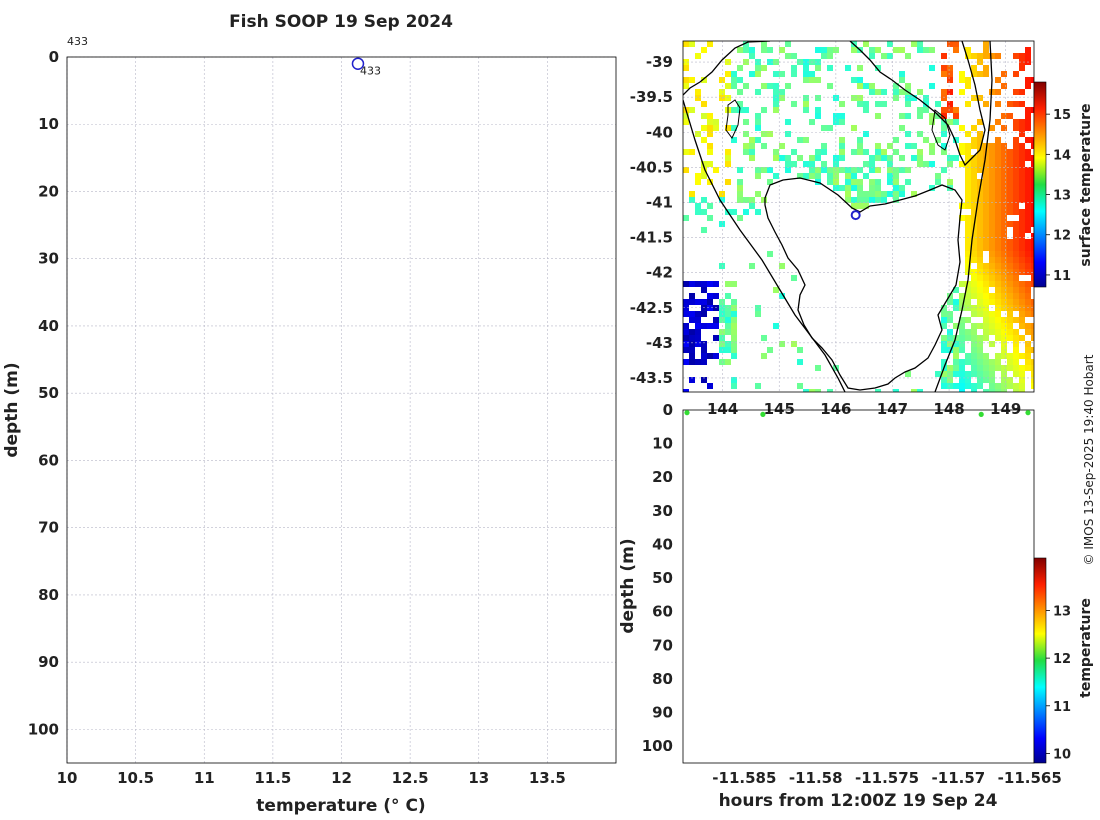 Image resolution: width=1100 pixels, height=820 pixels. What do you see at coordinates (863, 284) in the screenshot?
I see `tasmania-coastline` at bounding box center [863, 284].